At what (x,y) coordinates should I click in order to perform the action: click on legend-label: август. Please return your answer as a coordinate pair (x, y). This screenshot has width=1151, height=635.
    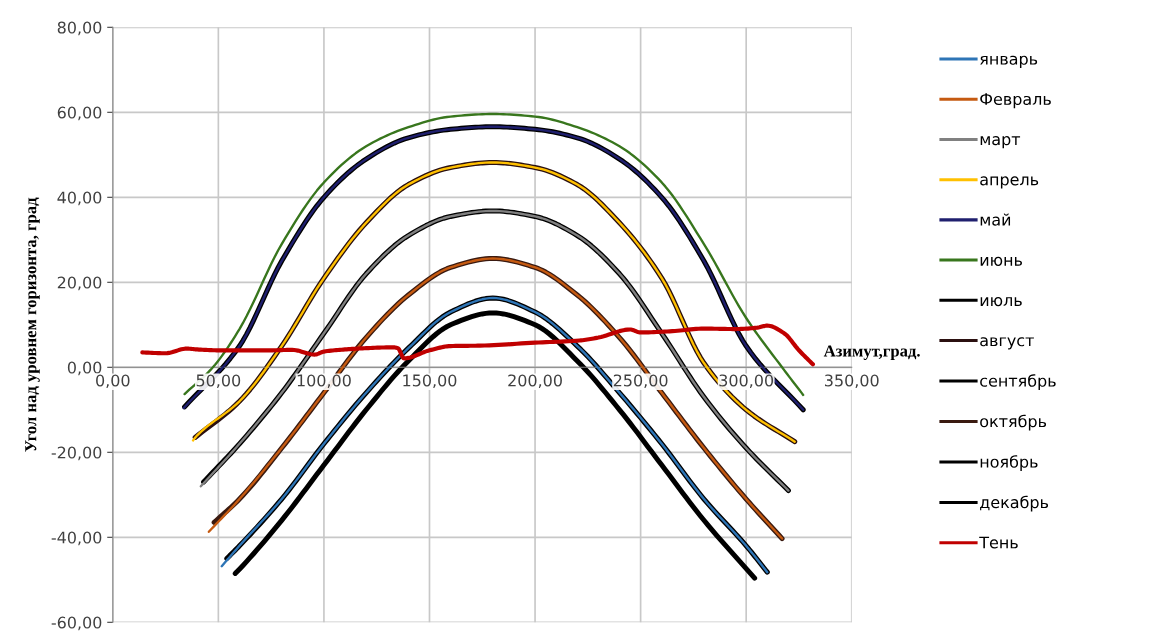
    Looking at the image, I should click on (1007, 343).